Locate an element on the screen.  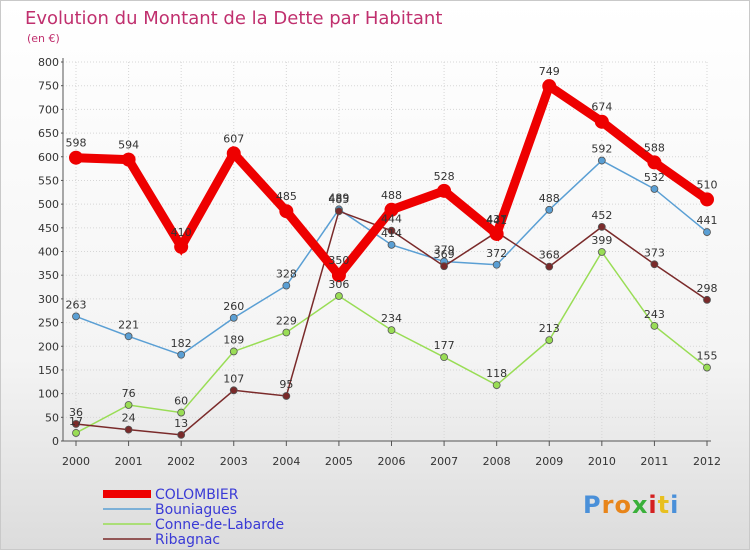
data-label-bouniagues: 414 is located at coordinates (391, 233).